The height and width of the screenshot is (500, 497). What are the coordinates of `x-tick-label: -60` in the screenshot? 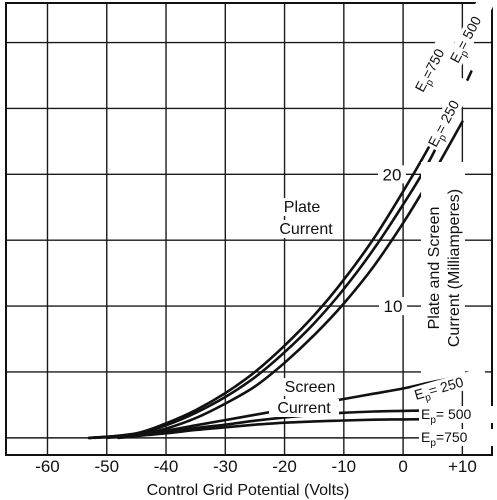 It's located at (47, 466).